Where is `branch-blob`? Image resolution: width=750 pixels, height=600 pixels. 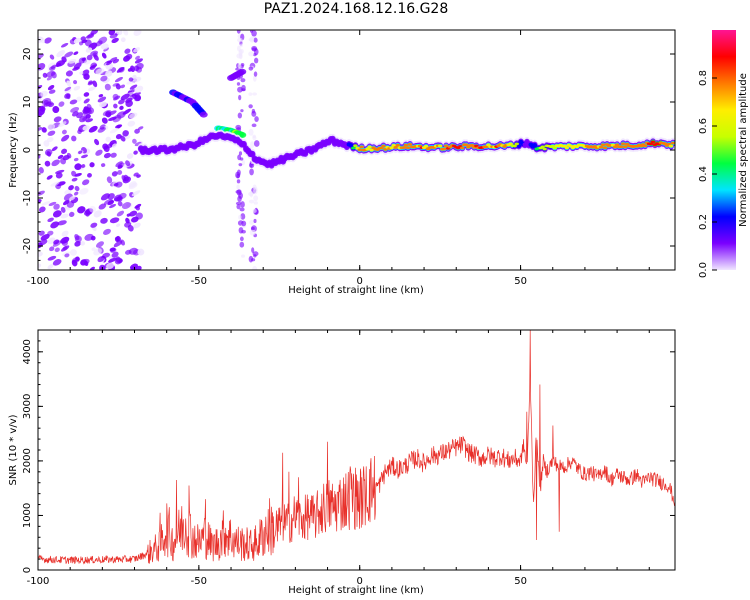 branch-blob is located at coordinates (242, 71).